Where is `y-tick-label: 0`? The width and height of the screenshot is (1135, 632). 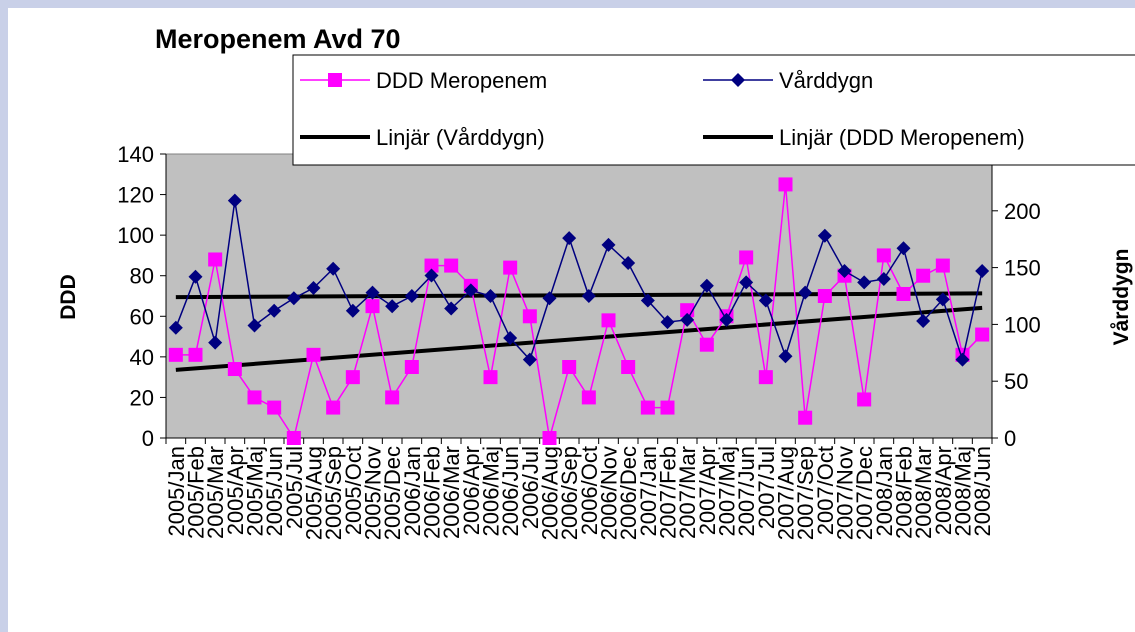
y-tick-label: 0 is located at coordinates (148, 438).